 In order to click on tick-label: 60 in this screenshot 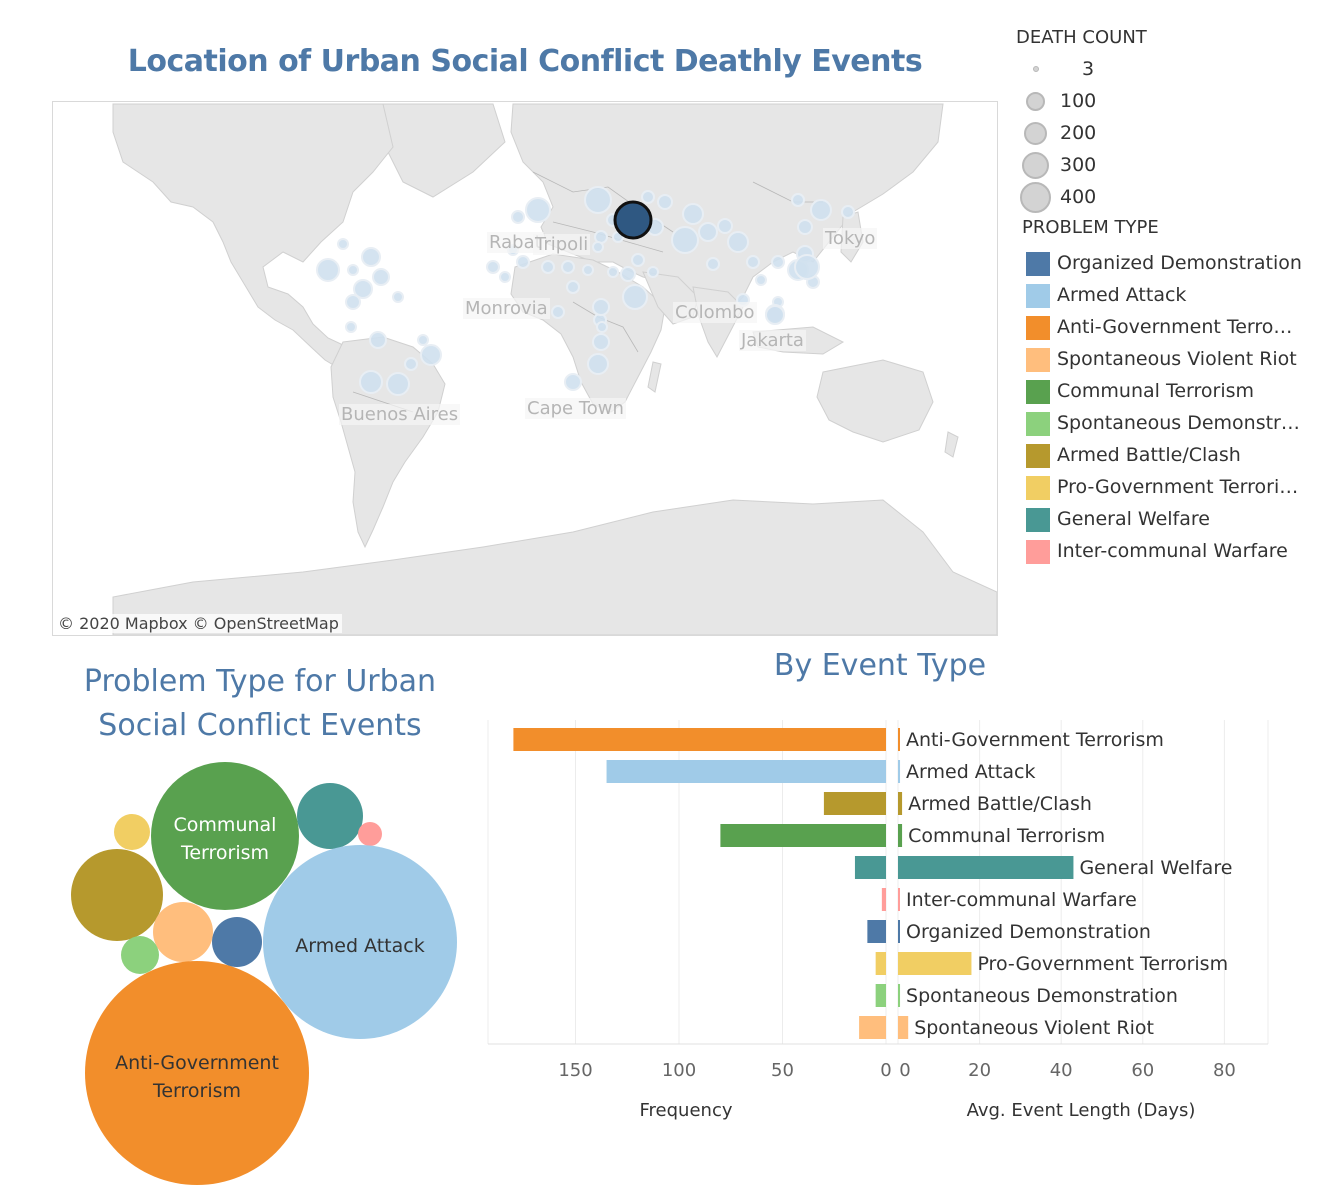, I will do `click(1142, 1070)`.